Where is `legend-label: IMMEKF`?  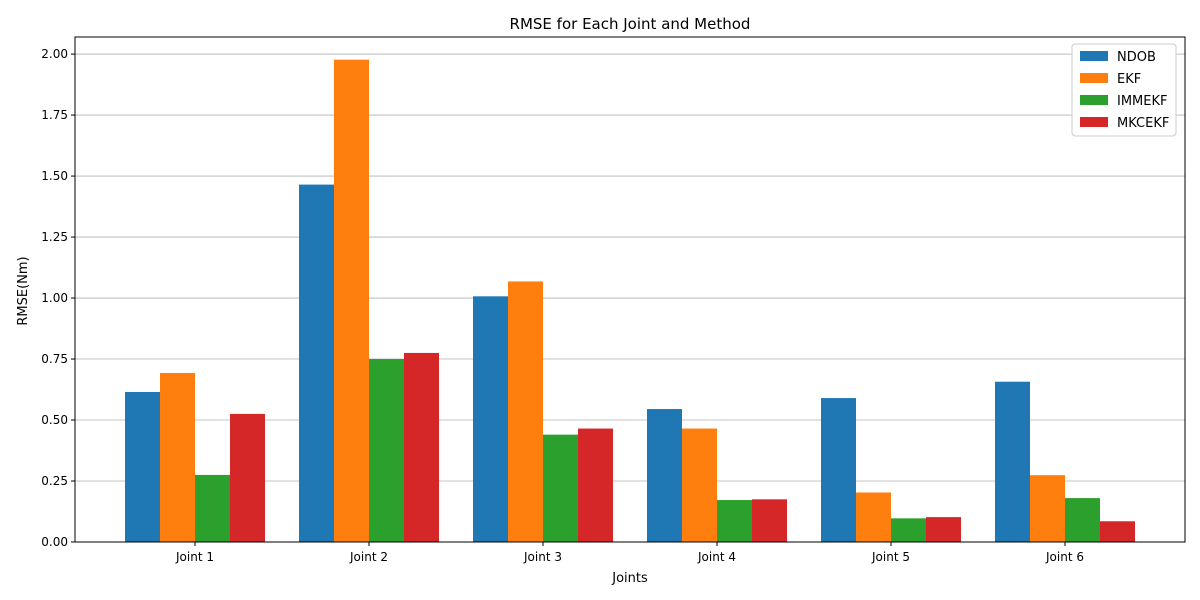 legend-label: IMMEKF is located at coordinates (1142, 101).